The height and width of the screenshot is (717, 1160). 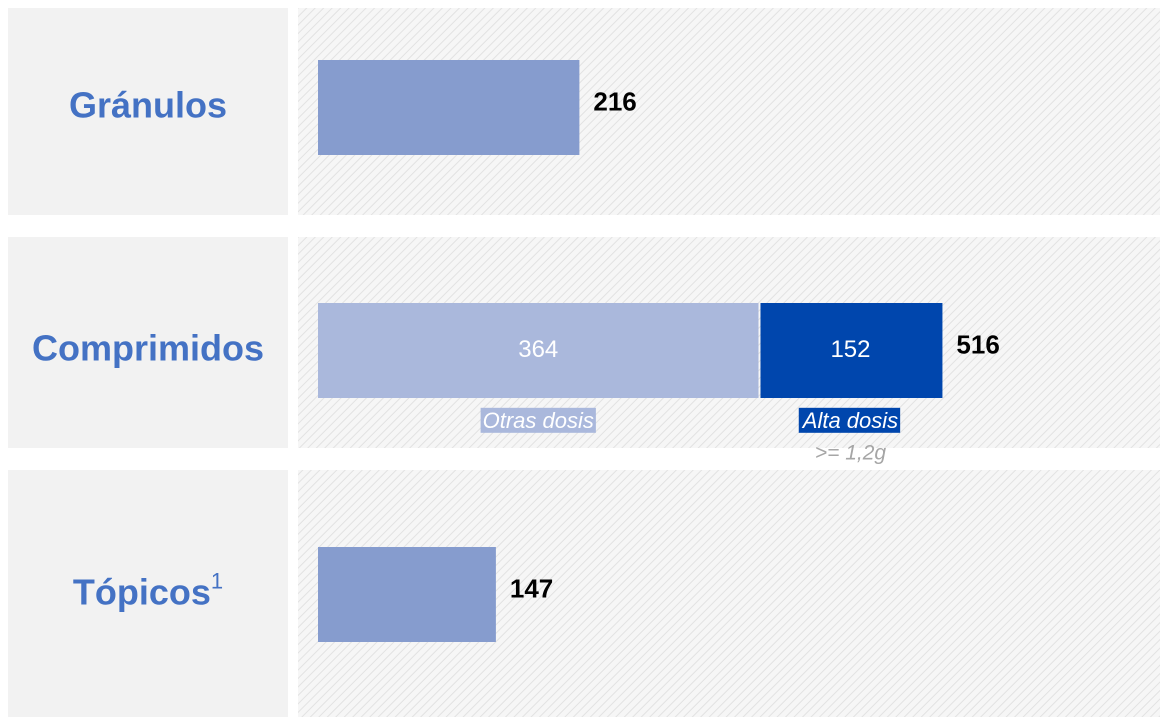 I want to click on superscript: 1, so click(x=217, y=580).